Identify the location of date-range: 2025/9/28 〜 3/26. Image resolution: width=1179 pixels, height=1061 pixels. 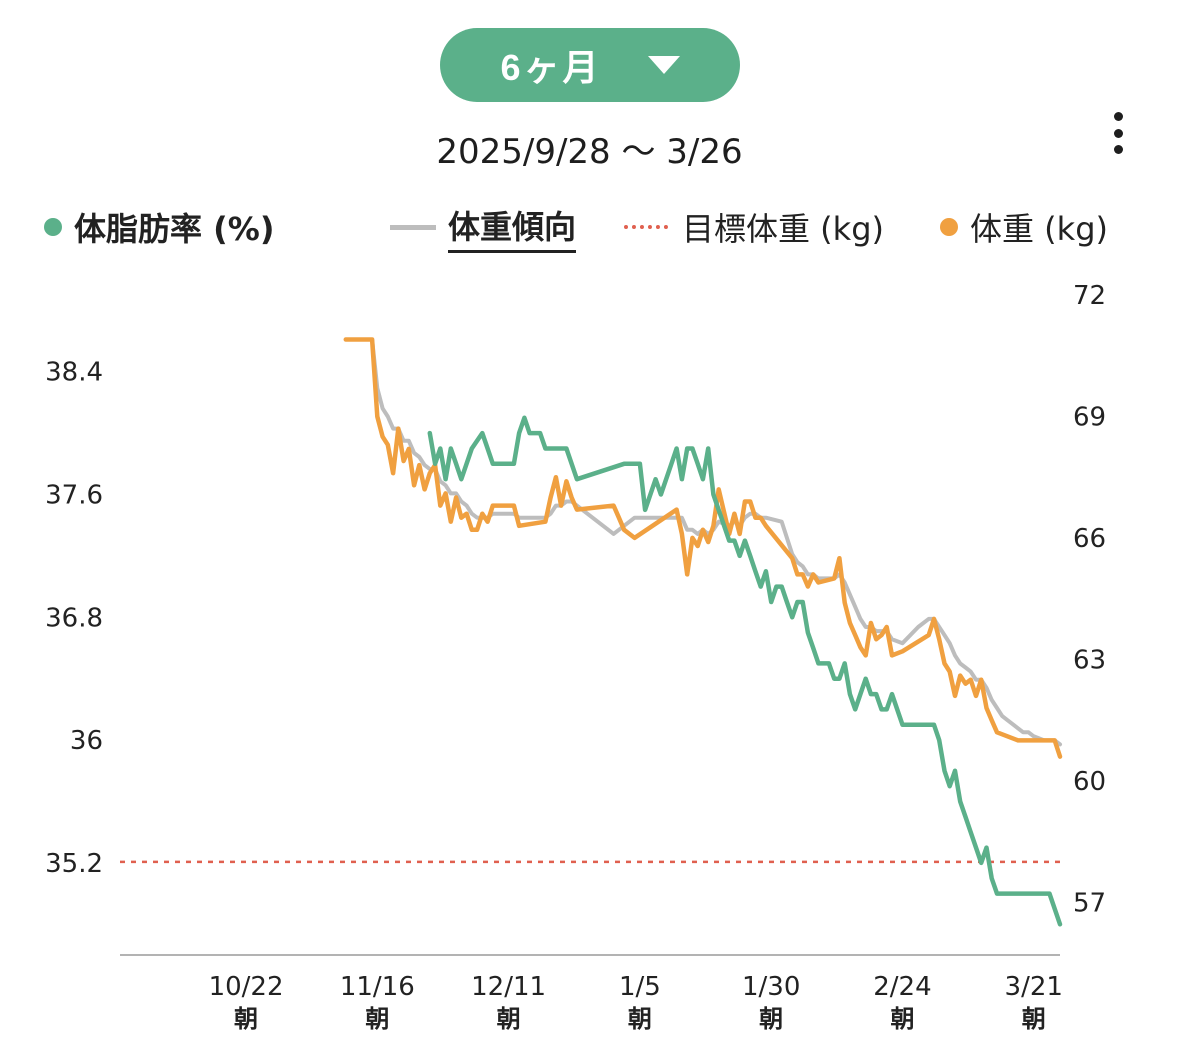
(589, 152).